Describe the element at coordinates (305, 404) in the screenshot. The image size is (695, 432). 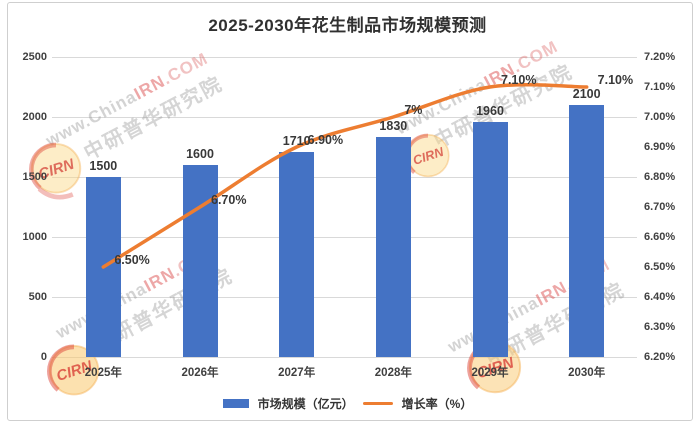
I see `legend-bar-label: 市场规模（亿元）` at that location.